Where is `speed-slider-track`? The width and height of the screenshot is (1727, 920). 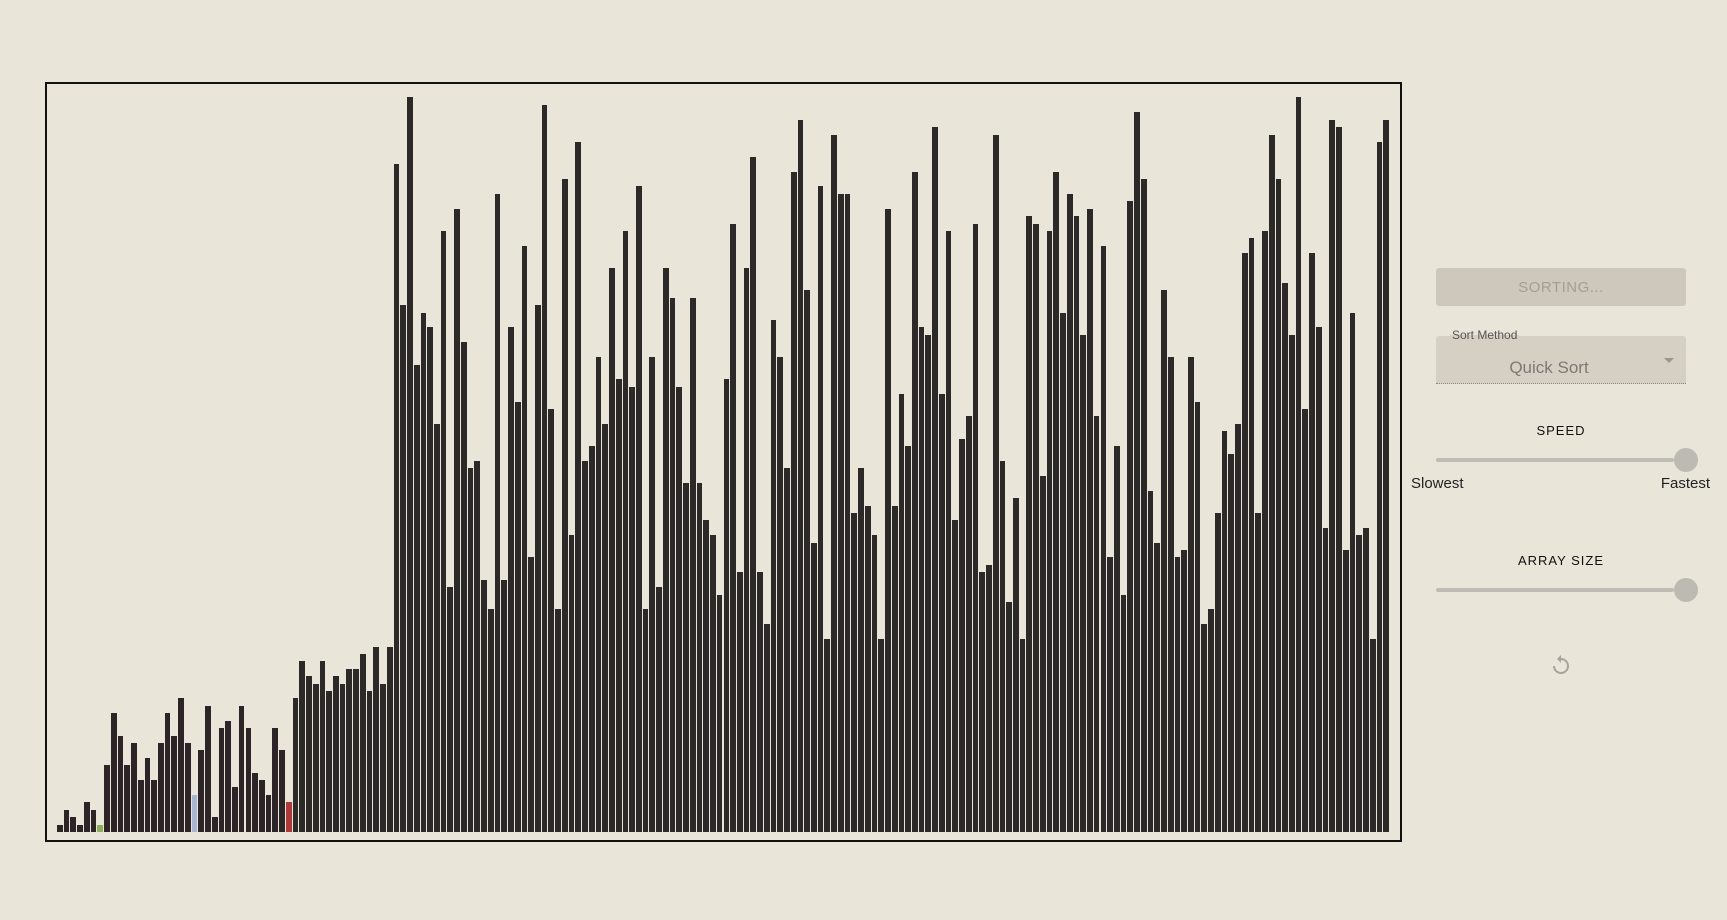
speed-slider-track is located at coordinates (1555, 460).